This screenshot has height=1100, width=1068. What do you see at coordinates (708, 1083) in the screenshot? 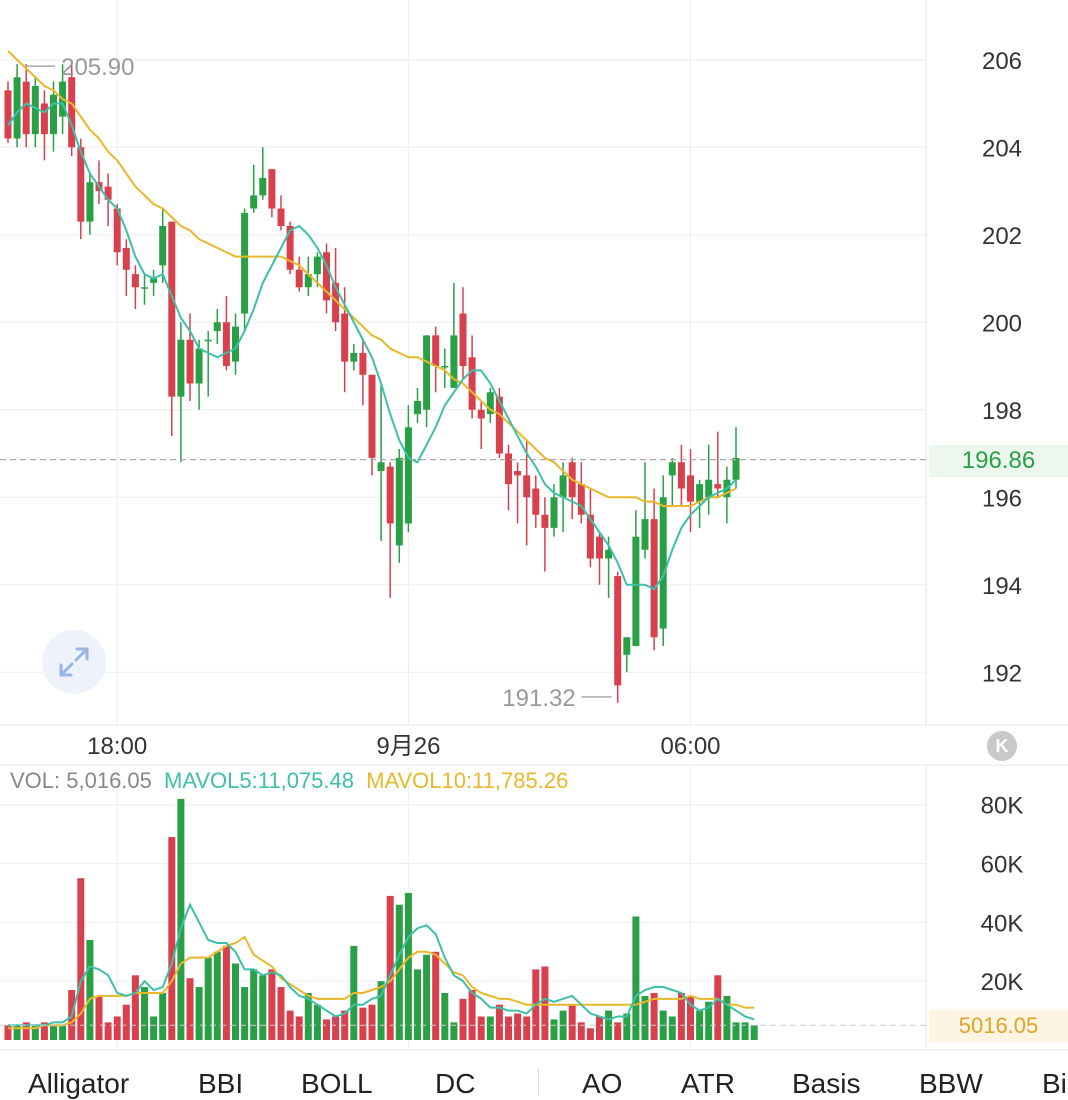
I see `tab-atr: ATR` at bounding box center [708, 1083].